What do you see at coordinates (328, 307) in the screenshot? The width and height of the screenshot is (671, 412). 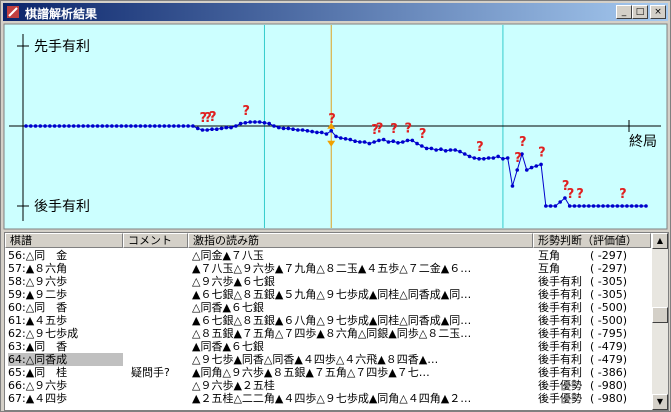 I see `list-row: 60:△同 香 △同香▲６七銀 後手有利 ( -500)` at bounding box center [328, 307].